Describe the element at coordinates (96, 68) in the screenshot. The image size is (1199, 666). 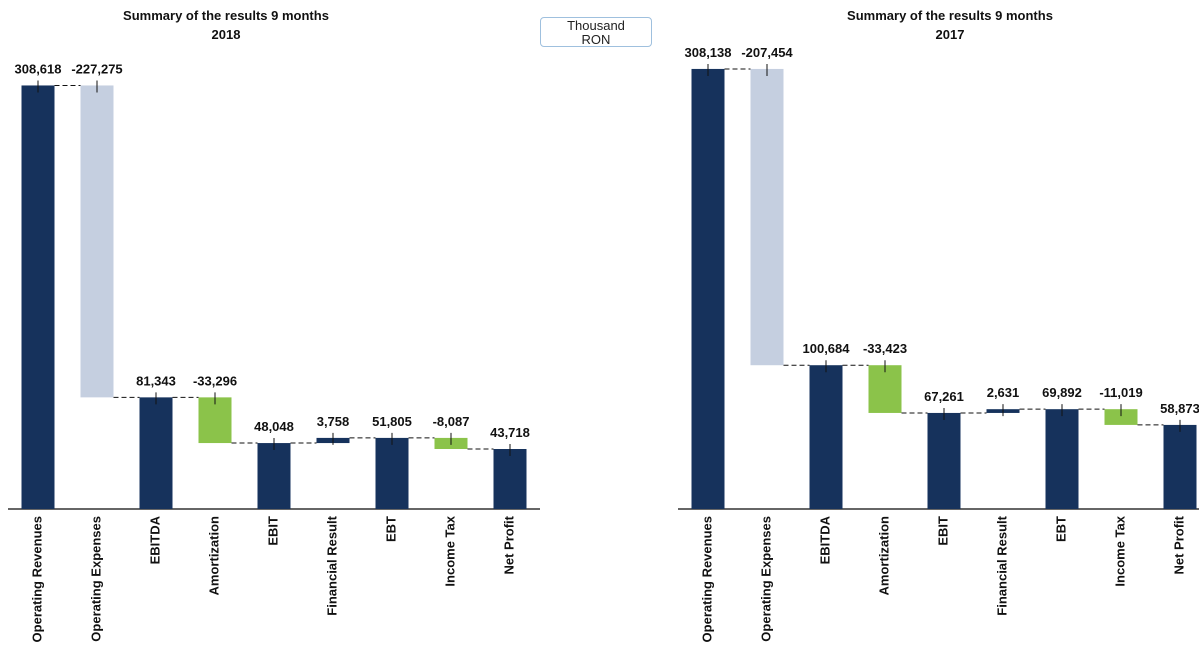
I see `value-label: -227,275` at that location.